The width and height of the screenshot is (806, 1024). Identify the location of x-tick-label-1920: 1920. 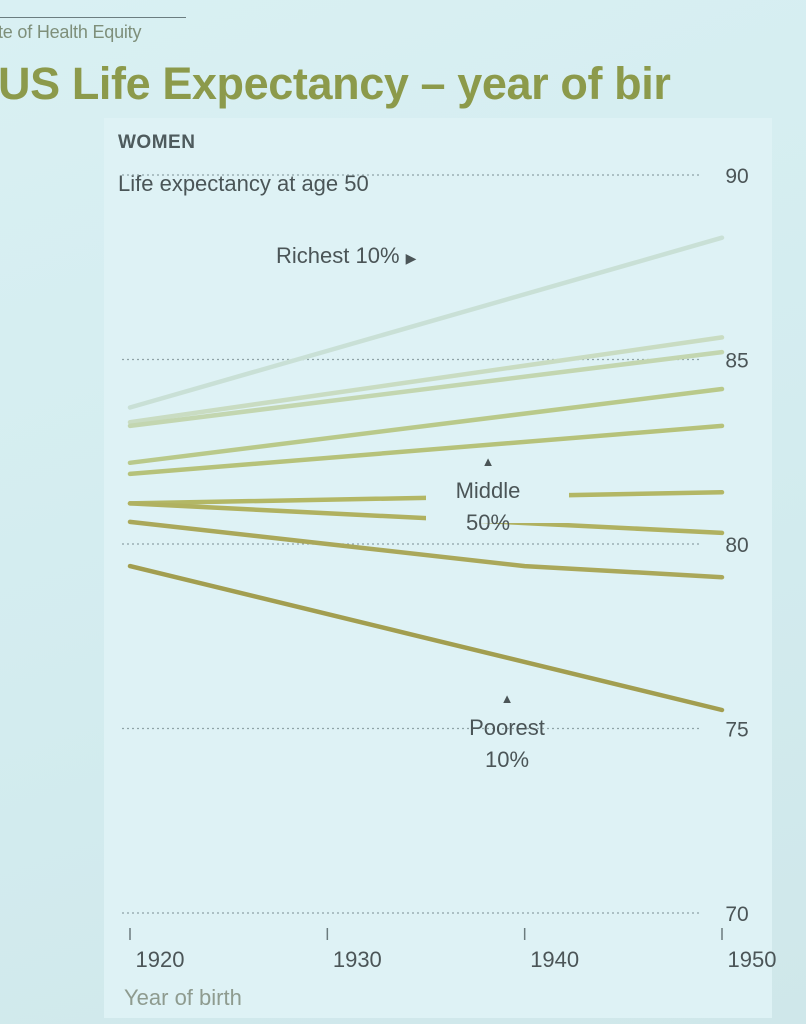
(160, 959).